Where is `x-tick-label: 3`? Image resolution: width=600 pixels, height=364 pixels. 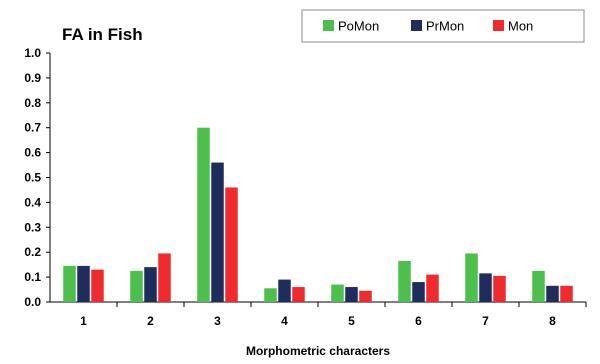 x-tick-label: 3 is located at coordinates (217, 321).